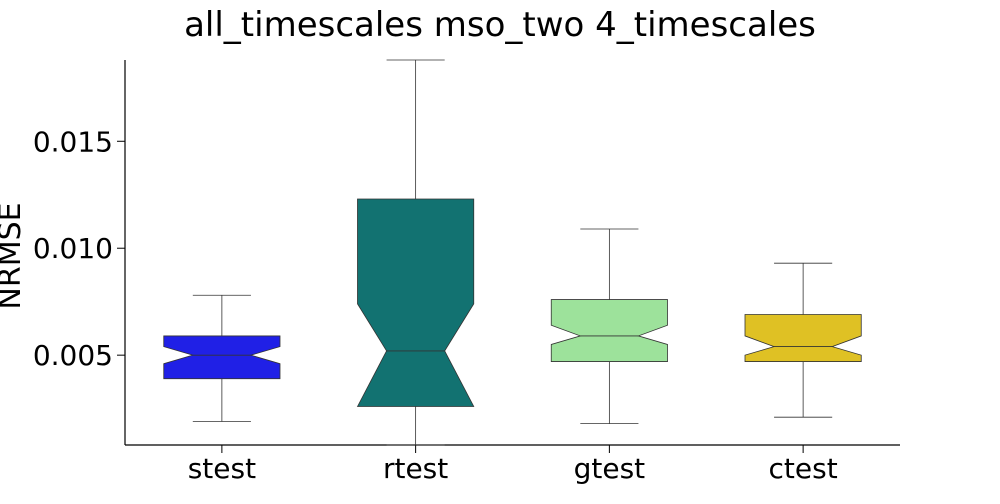  I want to click on y-tick-label: 0.010, so click(73, 248).